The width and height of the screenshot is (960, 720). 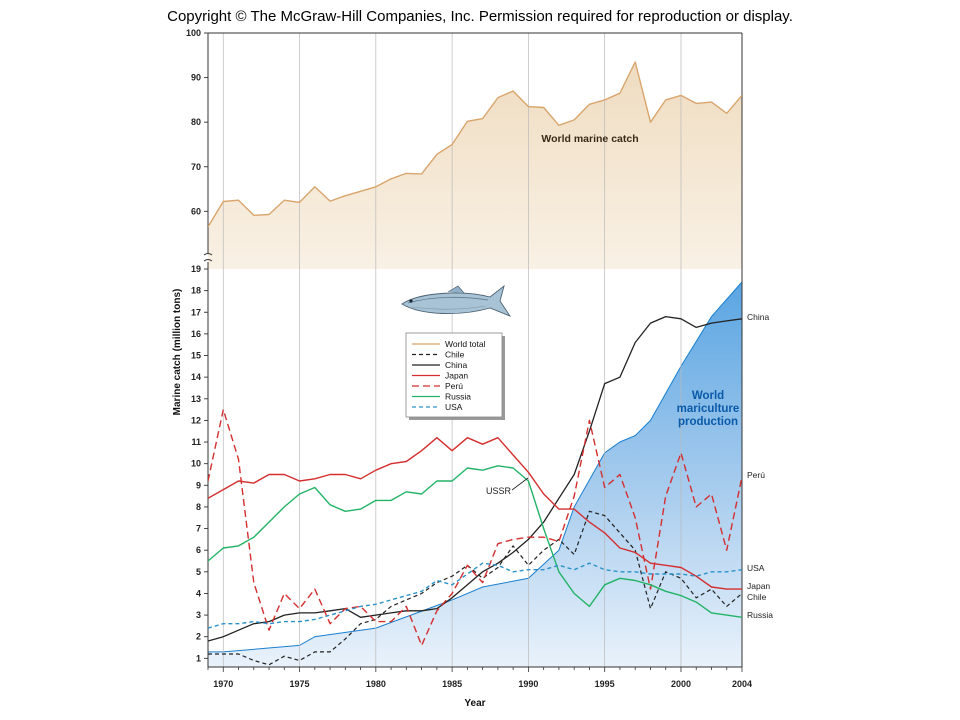 I want to click on ytick-upper-80: 80, so click(x=196, y=122).